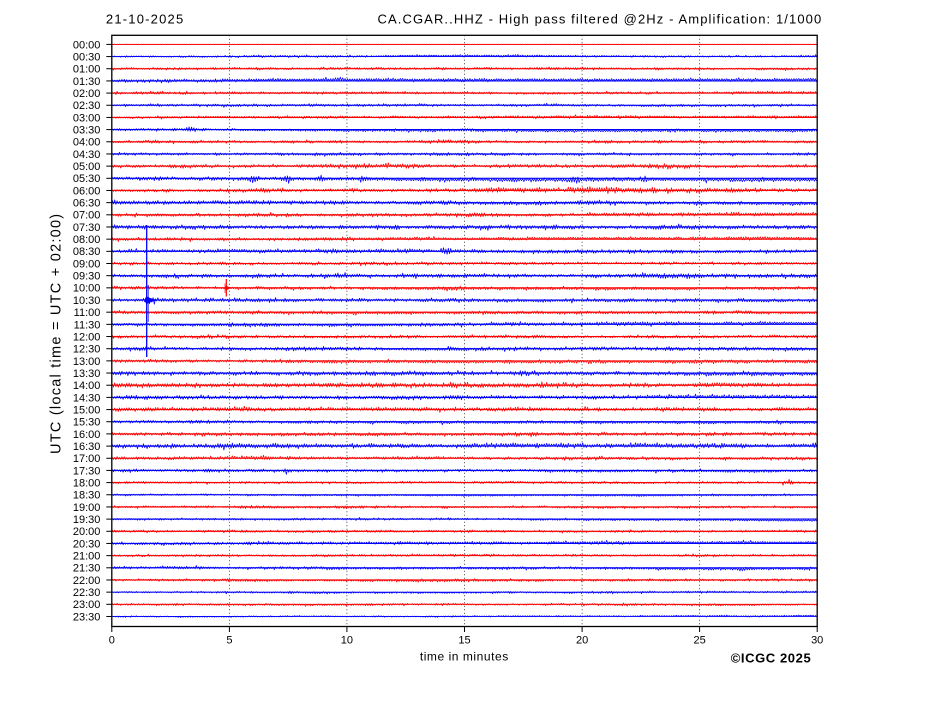  Describe the element at coordinates (87, 118) in the screenshot. I see `svg-text: 03:00` at that location.